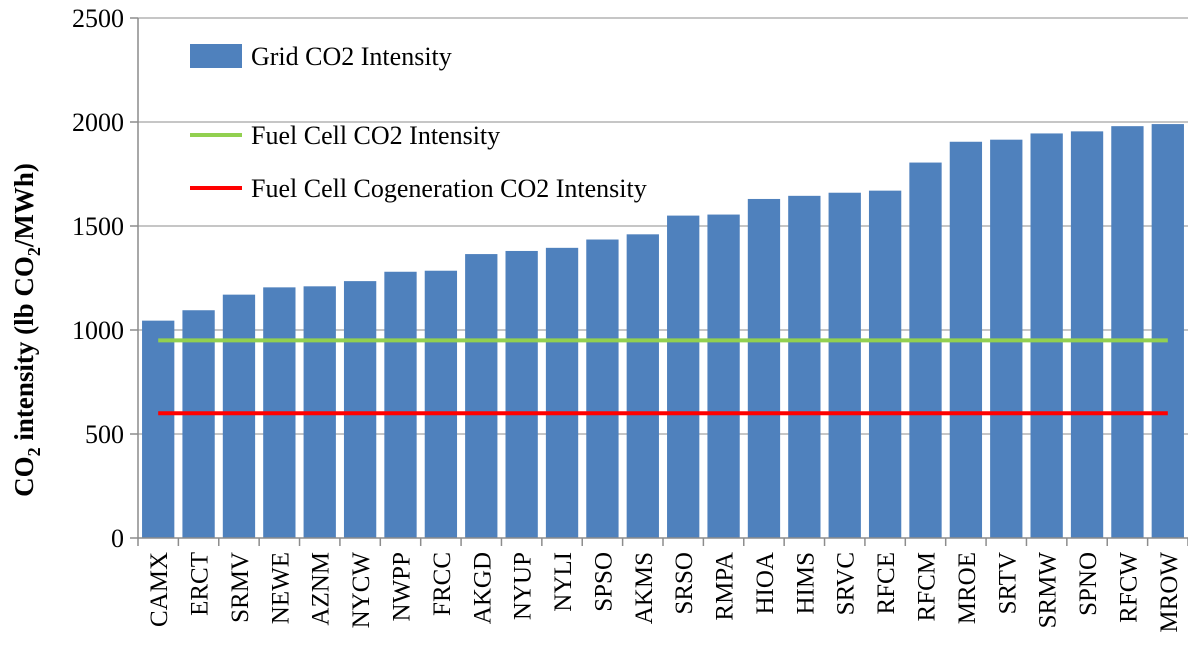 This screenshot has height=656, width=1188. Describe the element at coordinates (441, 404) in the screenshot. I see `bar-frcc` at that location.